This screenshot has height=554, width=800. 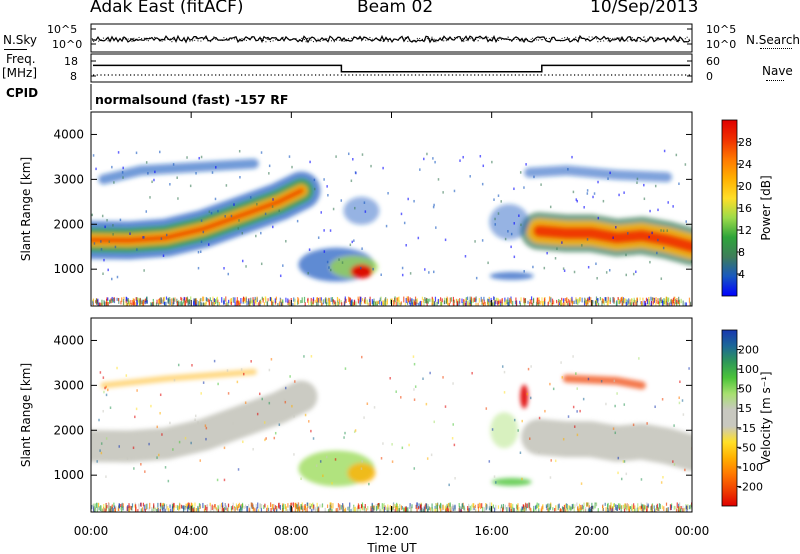 What do you see at coordinates (504, 430) in the screenshot?
I see `echo-region` at bounding box center [504, 430].